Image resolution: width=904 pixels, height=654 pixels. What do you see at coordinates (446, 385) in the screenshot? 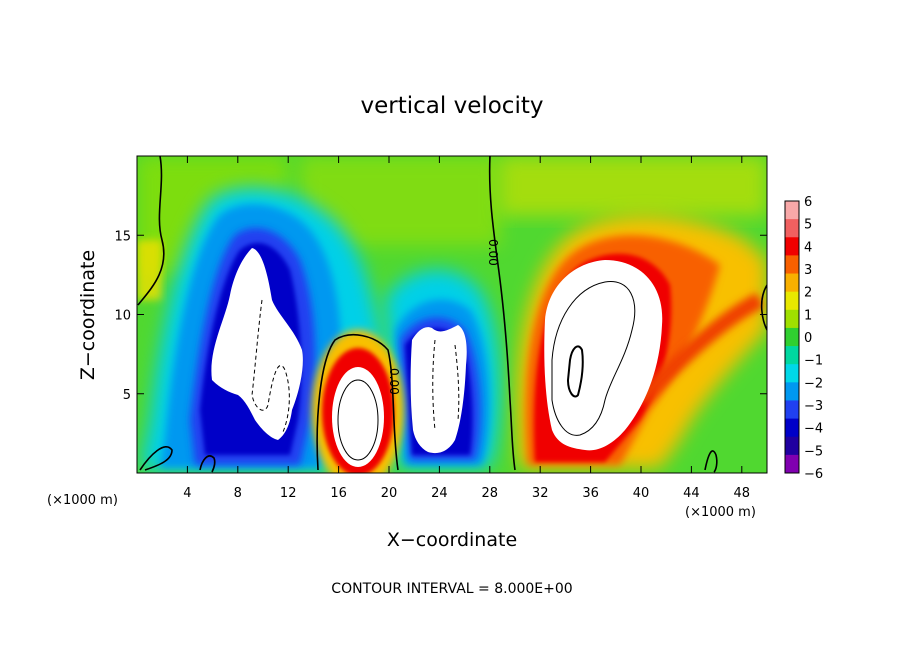
I see `negative-contour-middle` at bounding box center [446, 385].